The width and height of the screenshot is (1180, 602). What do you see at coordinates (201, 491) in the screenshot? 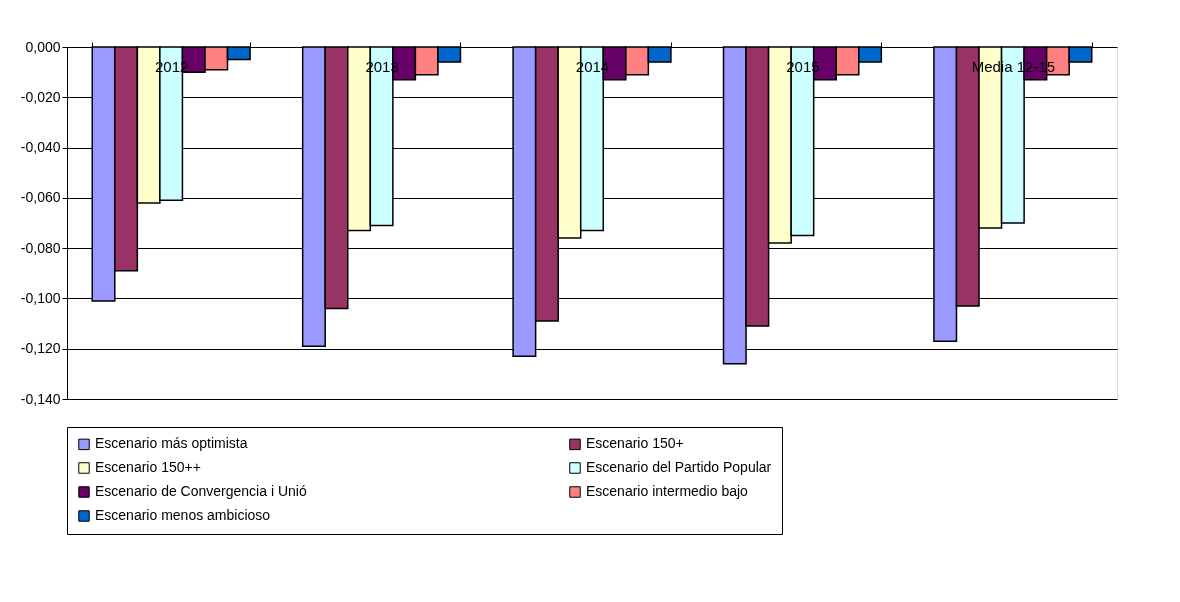
I see `legend-label: Escenario de Convergencia i Unió` at bounding box center [201, 491].